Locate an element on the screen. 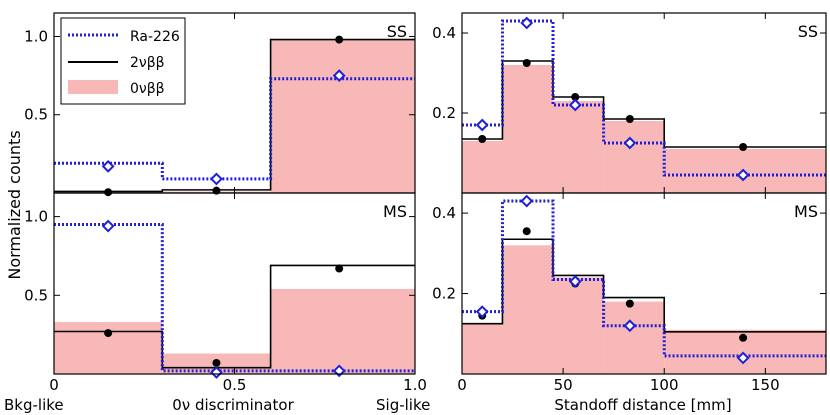 This screenshot has width=830, height=415. legend: Ra-226 2νββ 0νββ is located at coordinates (123, 61).